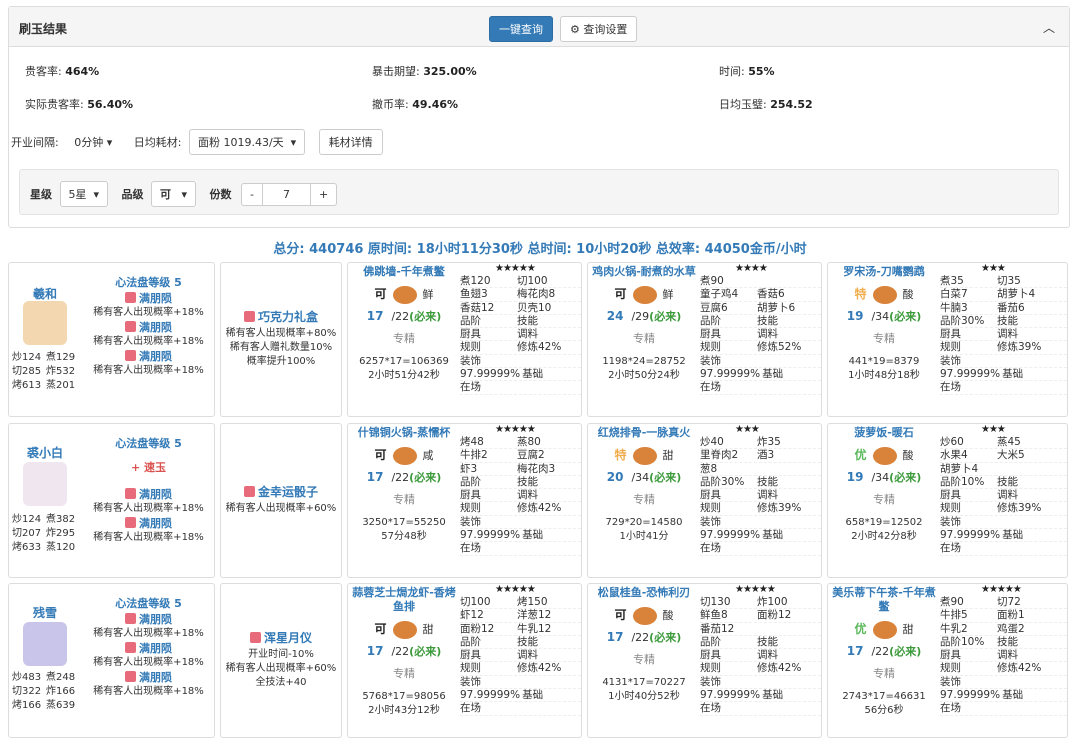 The height and width of the screenshot is (744, 1080). Describe the element at coordinates (375, 316) in the screenshot. I see `count: 17` at that location.